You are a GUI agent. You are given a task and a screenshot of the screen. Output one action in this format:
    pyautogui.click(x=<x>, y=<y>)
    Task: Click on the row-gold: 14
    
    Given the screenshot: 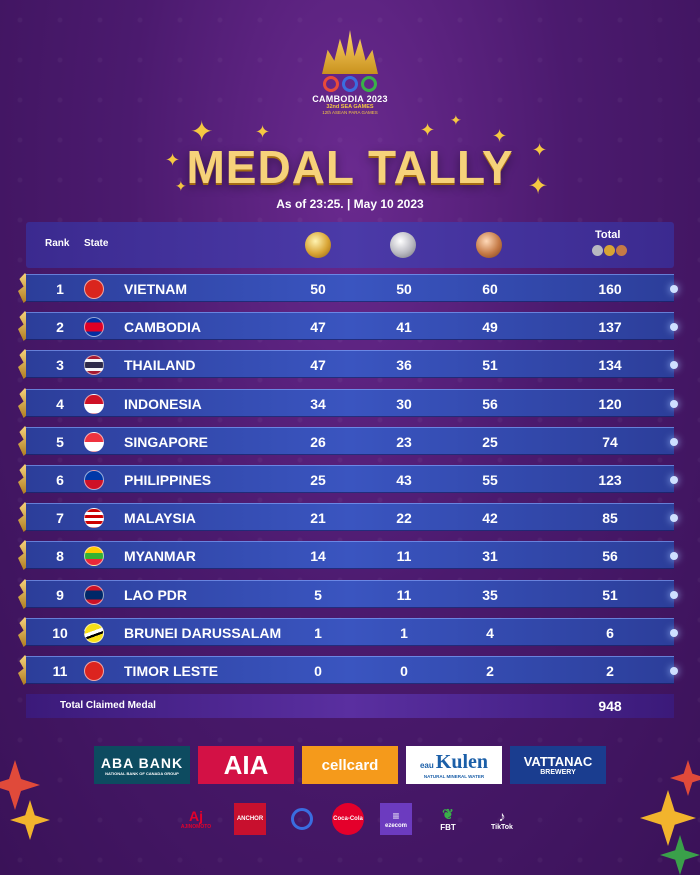 What is the action you would take?
    pyautogui.click(x=318, y=556)
    